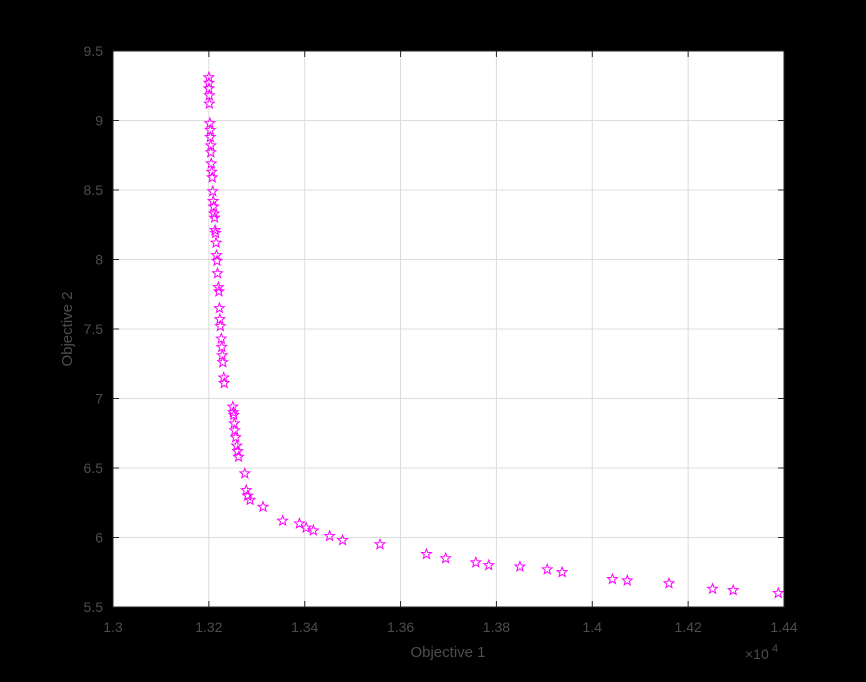 The width and height of the screenshot is (866, 682). Describe the element at coordinates (94, 51) in the screenshot. I see `y-tick-label: 9.5` at that location.